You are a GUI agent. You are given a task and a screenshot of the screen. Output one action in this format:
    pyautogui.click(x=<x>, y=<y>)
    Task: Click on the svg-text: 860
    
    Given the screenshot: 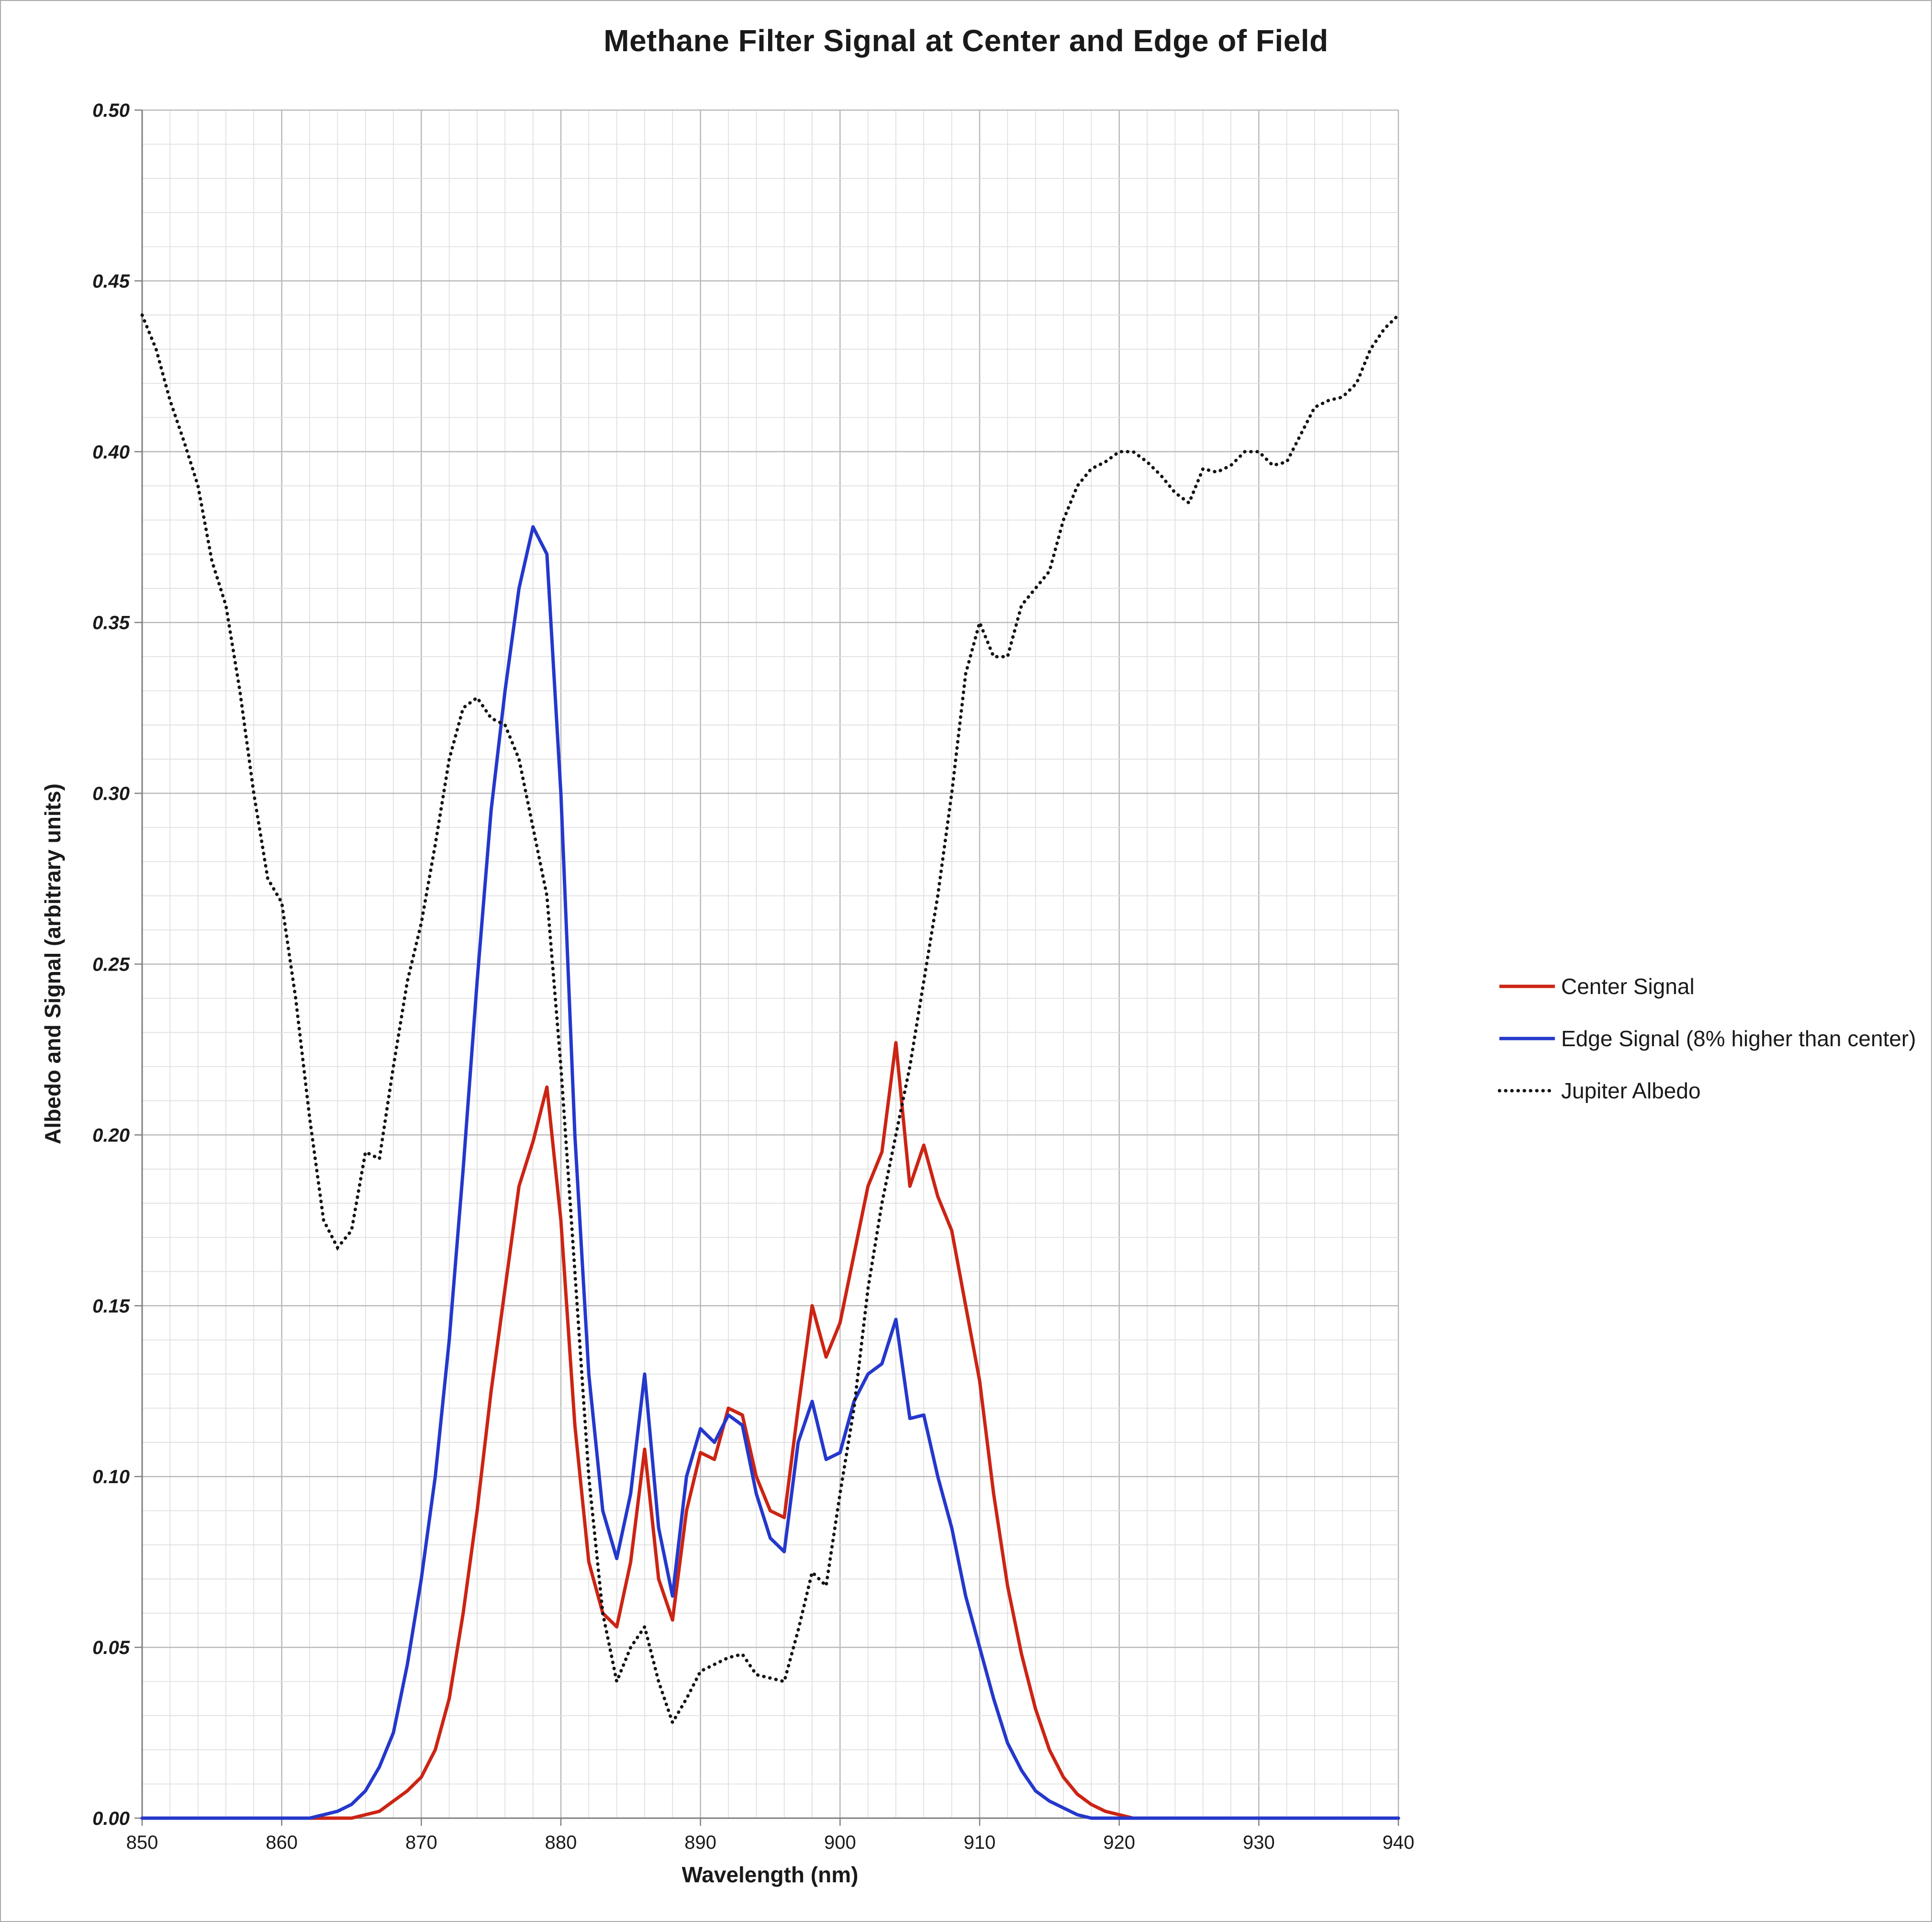 What is the action you would take?
    pyautogui.click(x=282, y=1843)
    